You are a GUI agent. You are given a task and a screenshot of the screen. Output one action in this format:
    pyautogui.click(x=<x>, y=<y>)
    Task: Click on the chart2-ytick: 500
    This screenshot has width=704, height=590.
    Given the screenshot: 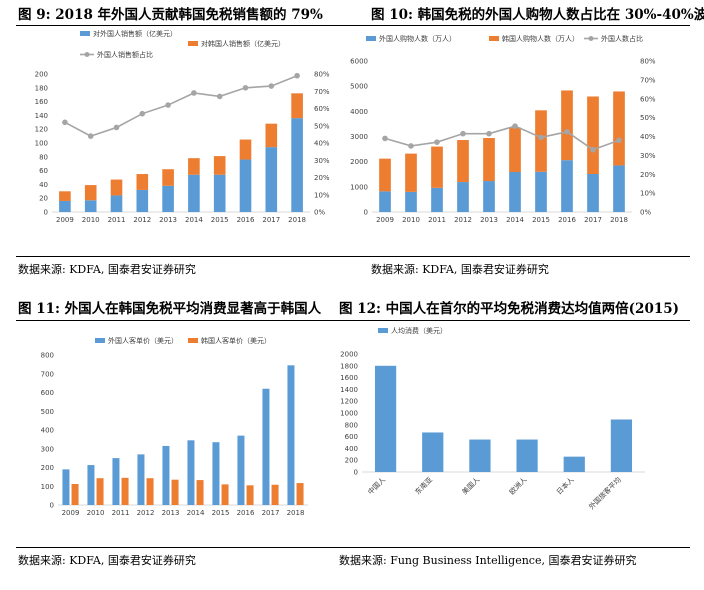 What is the action you would take?
    pyautogui.click(x=47, y=412)
    